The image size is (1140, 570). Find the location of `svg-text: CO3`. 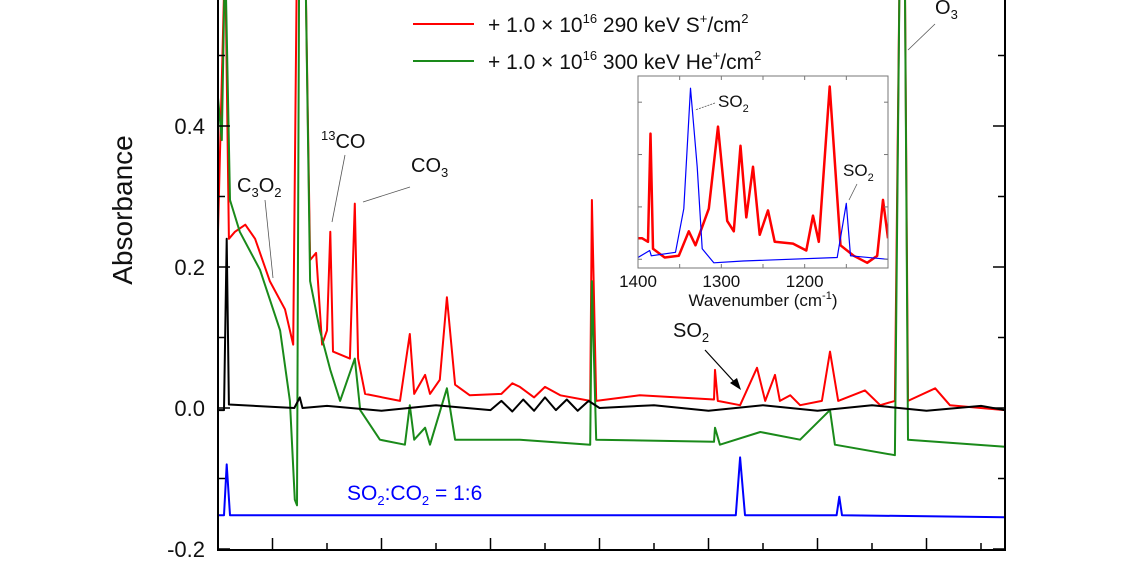

svg-text: CO3 is located at coordinates (429, 167).